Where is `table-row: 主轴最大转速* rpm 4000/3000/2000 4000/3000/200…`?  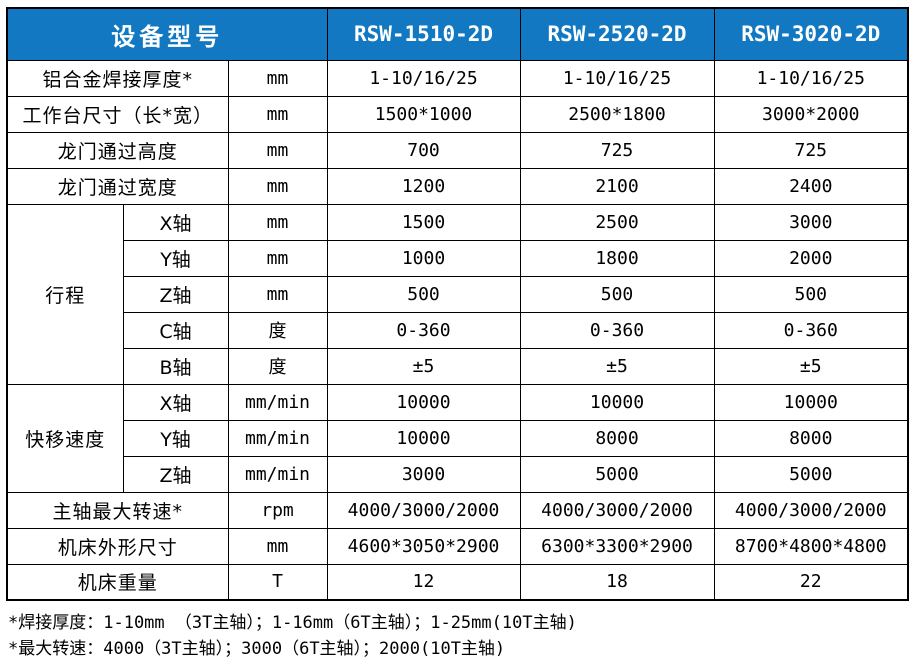
table-row: 主轴最大转速* rpm 4000/3000/2000 4000/3000/200… is located at coordinates (457, 510).